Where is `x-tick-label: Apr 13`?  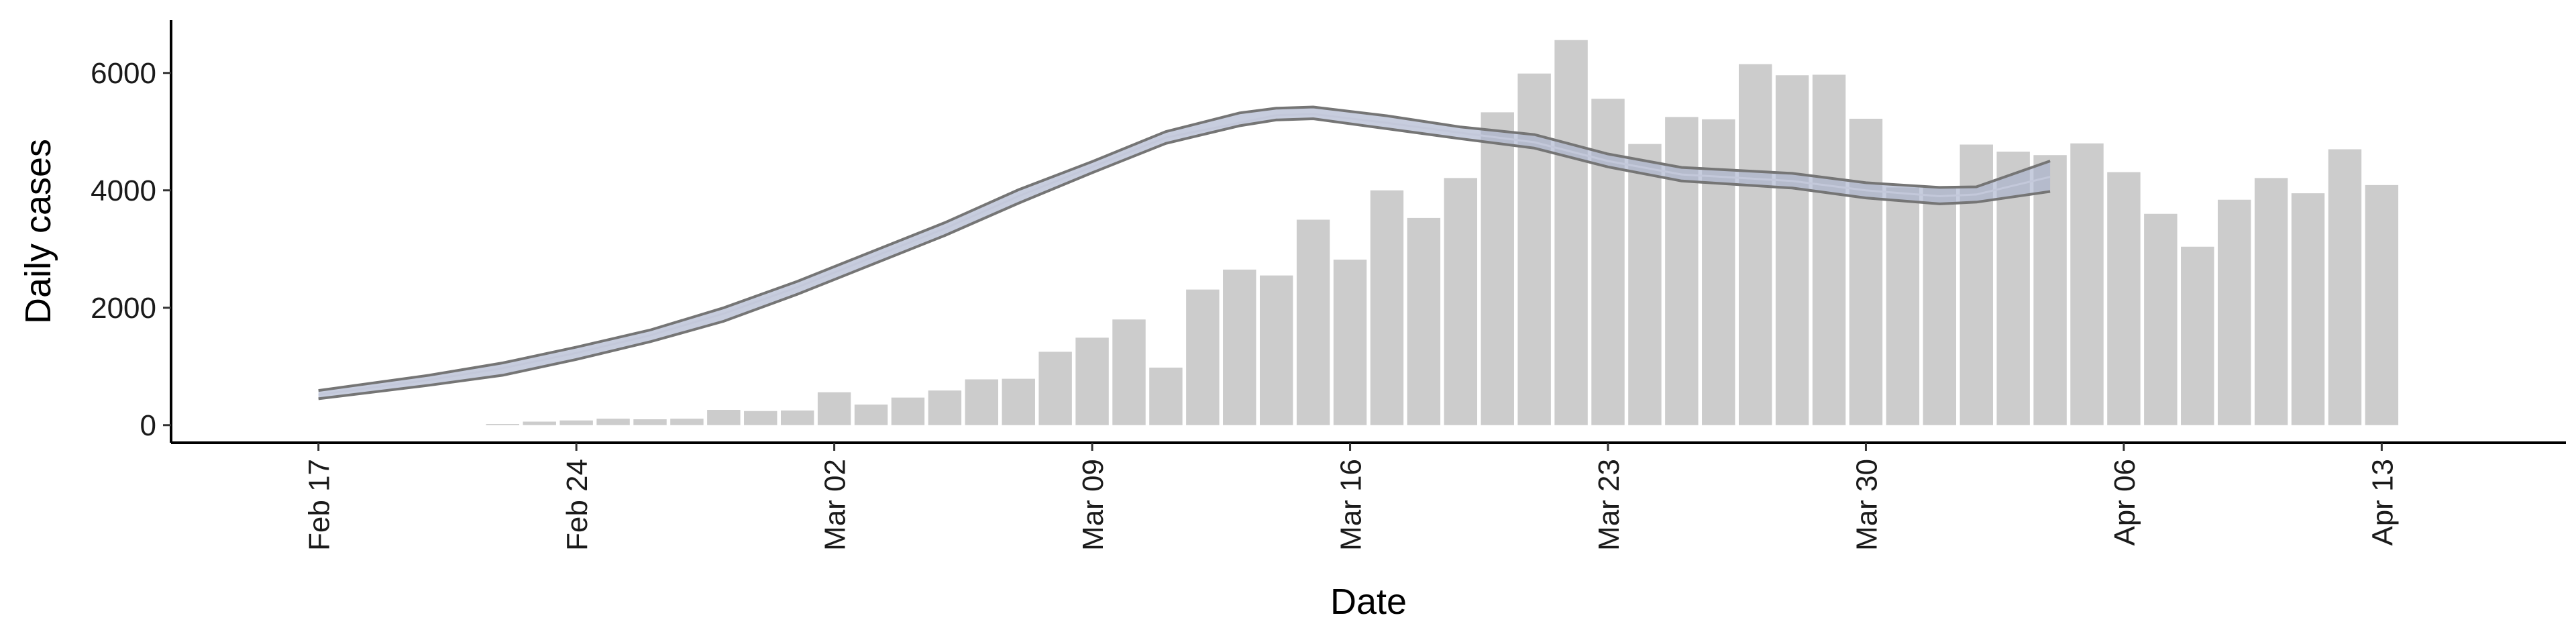 x-tick-label: Apr 13 is located at coordinates (2382, 502).